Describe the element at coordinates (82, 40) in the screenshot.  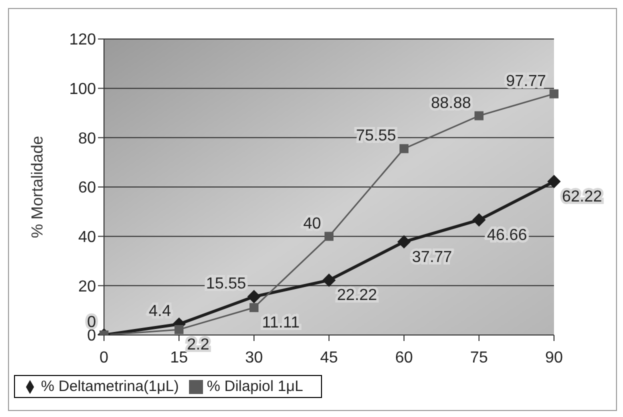
I see `y-tick-label: 120` at that location.